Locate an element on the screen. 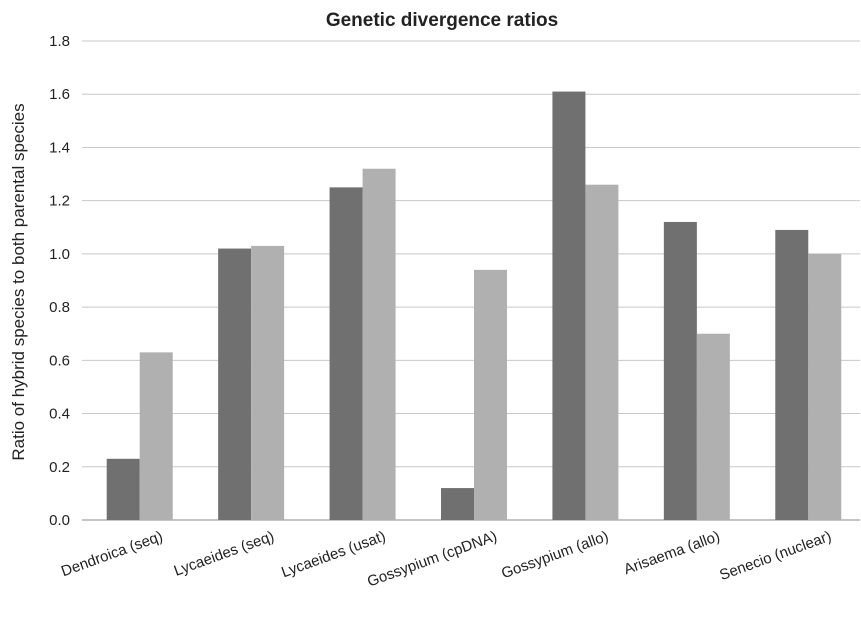 Image resolution: width=861 pixels, height=619 pixels. x-tick-label: Lycaeides (seq) is located at coordinates (224, 554).